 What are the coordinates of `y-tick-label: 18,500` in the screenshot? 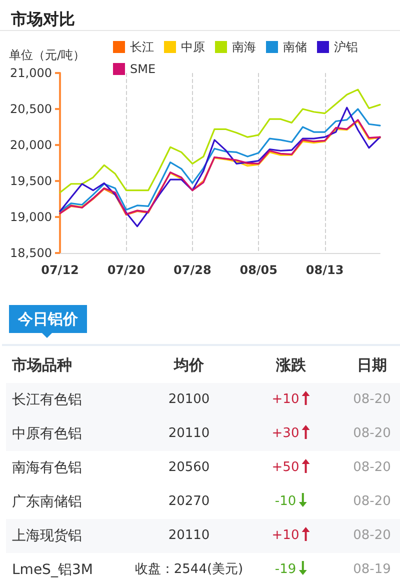 It's located at (31, 253).